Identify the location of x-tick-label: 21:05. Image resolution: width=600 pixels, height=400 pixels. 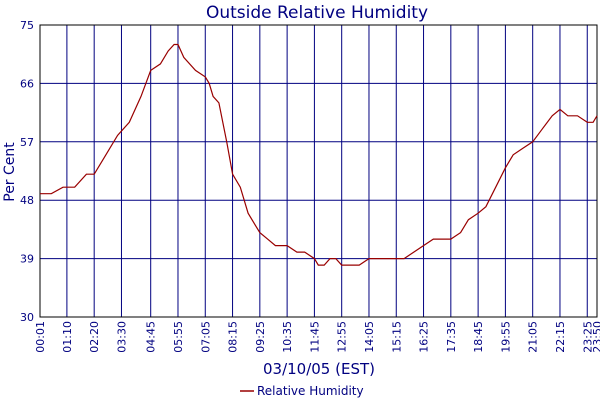
(533, 337).